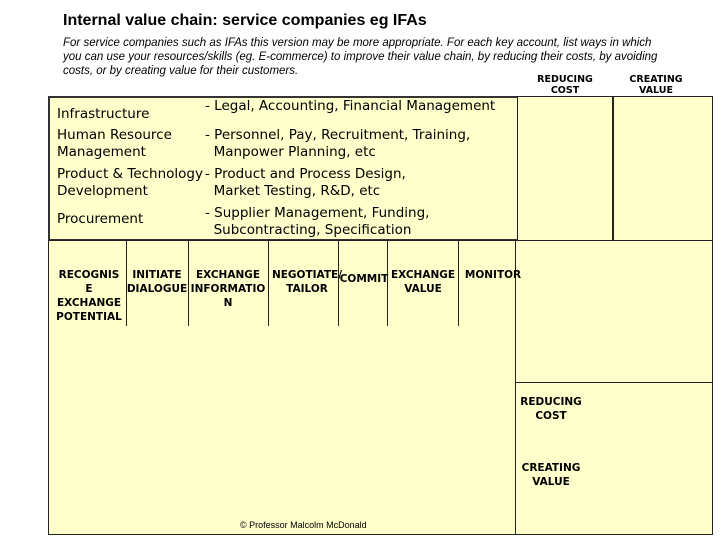 The height and width of the screenshot is (540, 720). I want to click on creating-value-header: CREATING VALUE, so click(656, 85).